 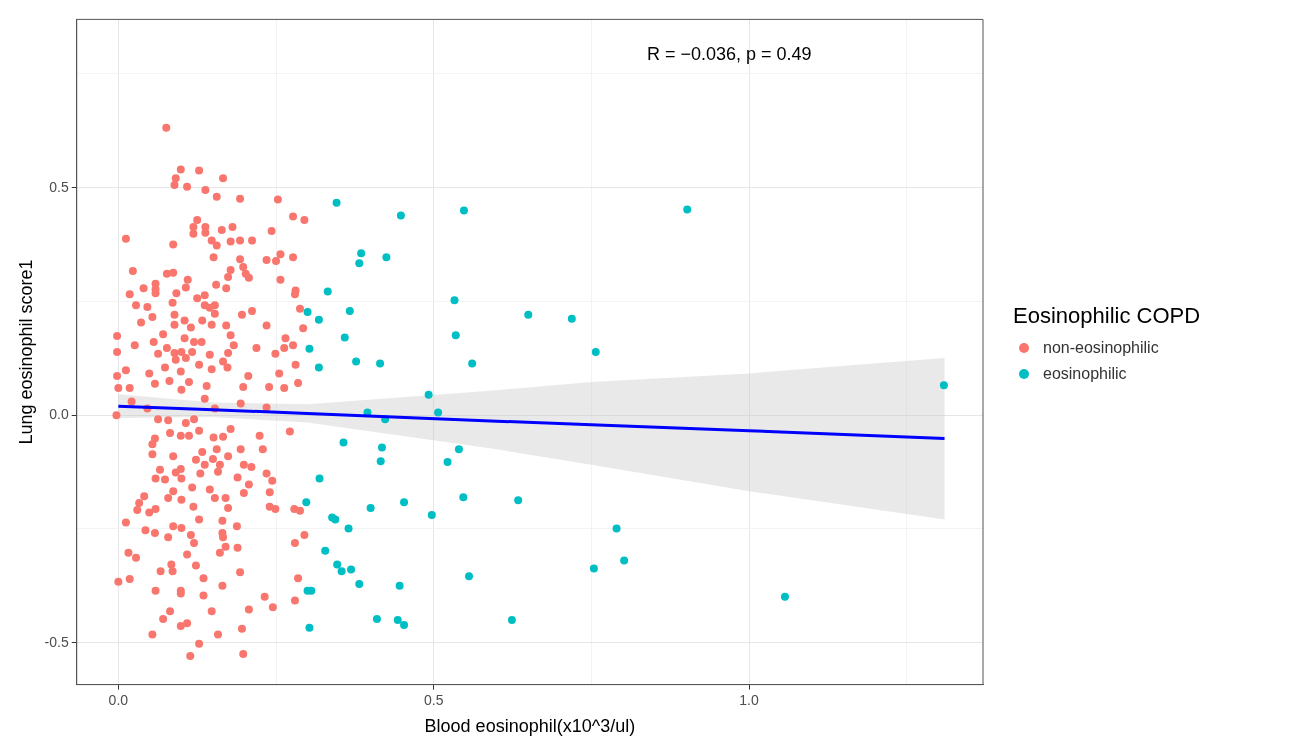 I want to click on legend-label: eosinophilic, so click(x=1085, y=374).